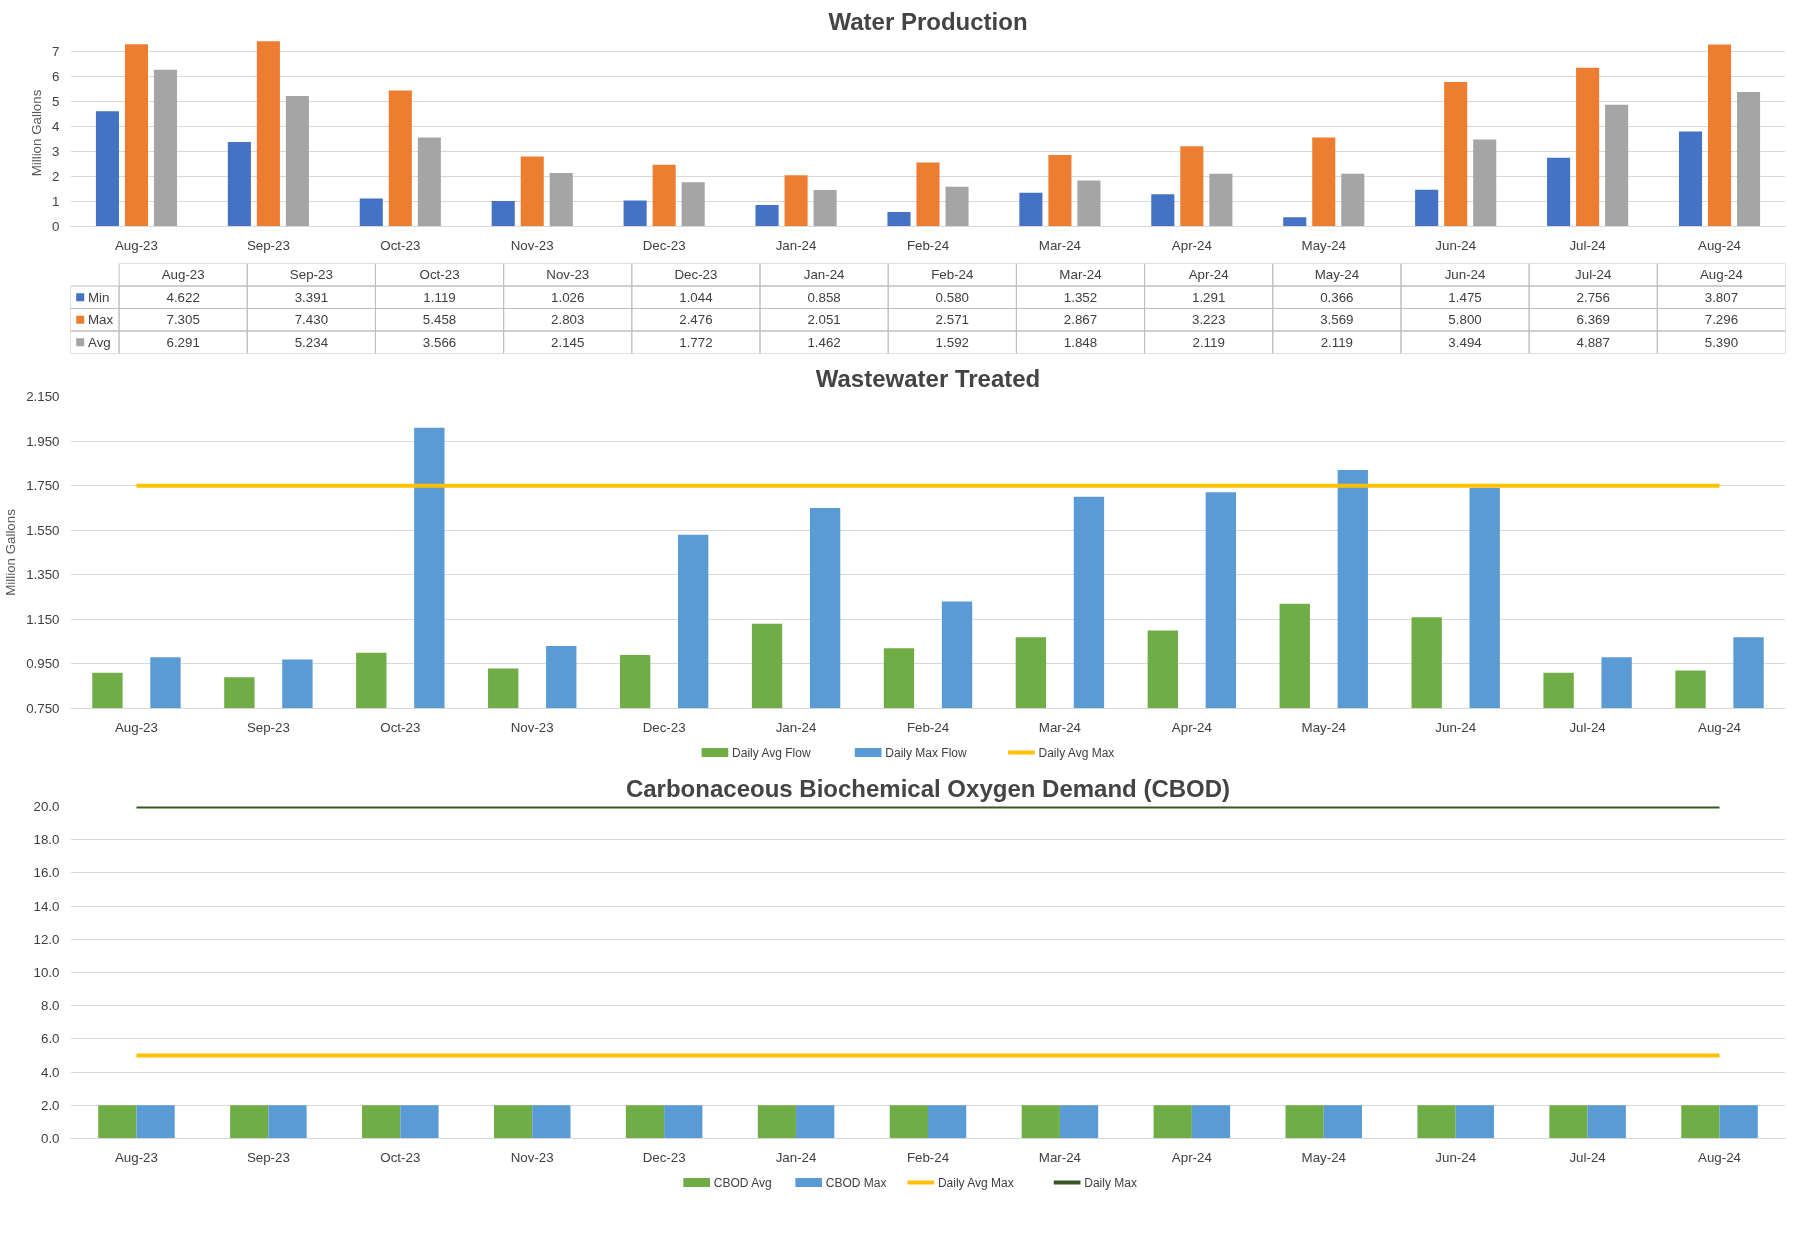 Image resolution: width=1808 pixels, height=1238 pixels. What do you see at coordinates (50, 1105) in the screenshot?
I see `y-tick-label: 2.0` at bounding box center [50, 1105].